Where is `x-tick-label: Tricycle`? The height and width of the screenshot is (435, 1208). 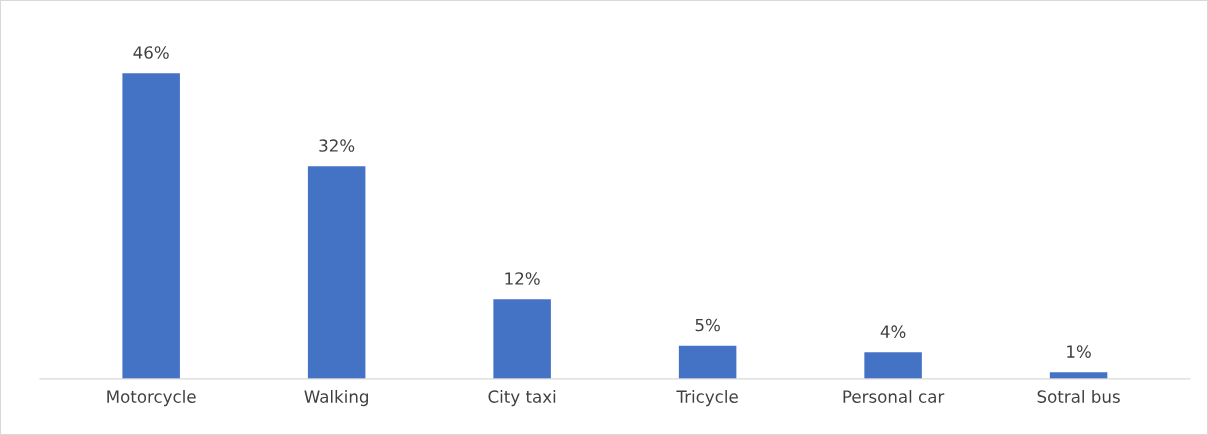
x-tick-label: Tricycle is located at coordinates (707, 398).